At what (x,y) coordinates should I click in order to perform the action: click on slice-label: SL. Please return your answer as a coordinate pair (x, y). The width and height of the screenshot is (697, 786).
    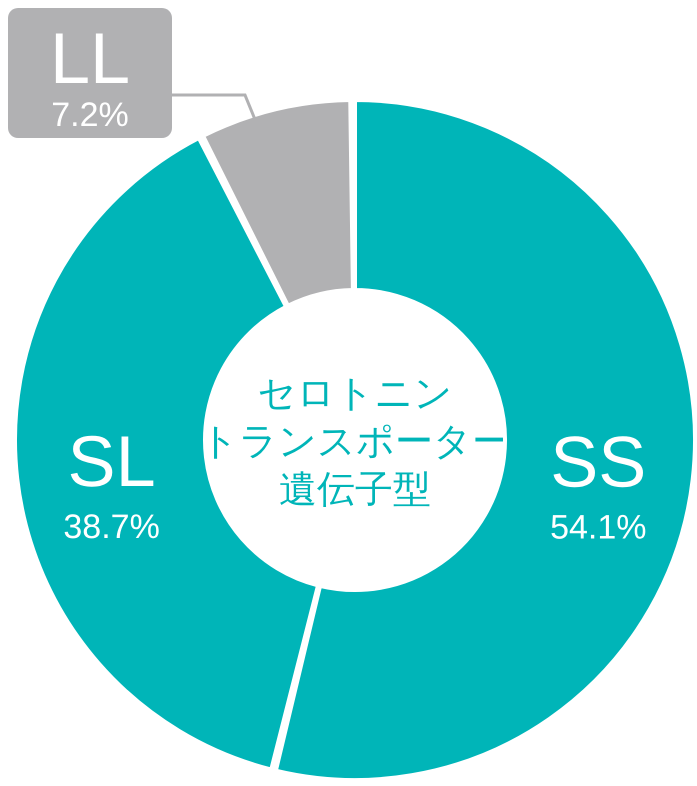
    Looking at the image, I should click on (112, 462).